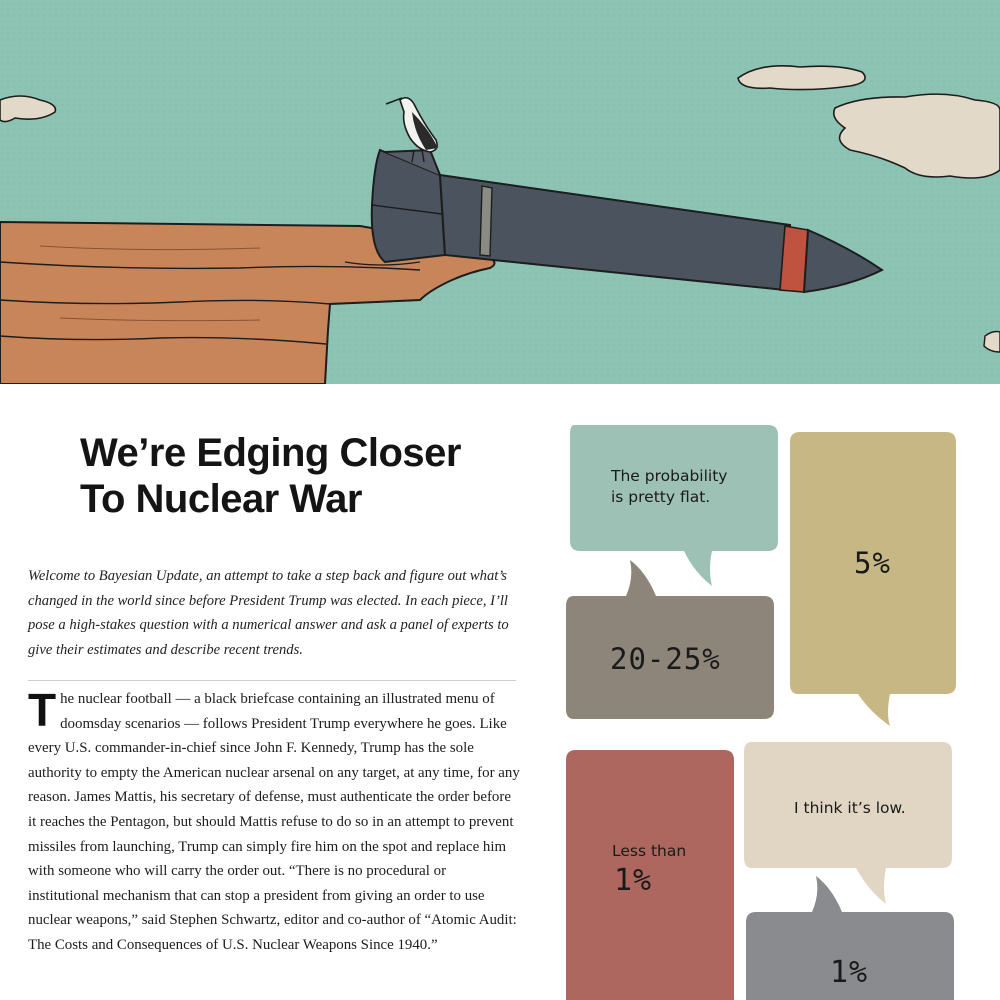 The height and width of the screenshot is (1000, 1000). What do you see at coordinates (849, 972) in the screenshot?
I see `bubble-one-value: 1%` at bounding box center [849, 972].